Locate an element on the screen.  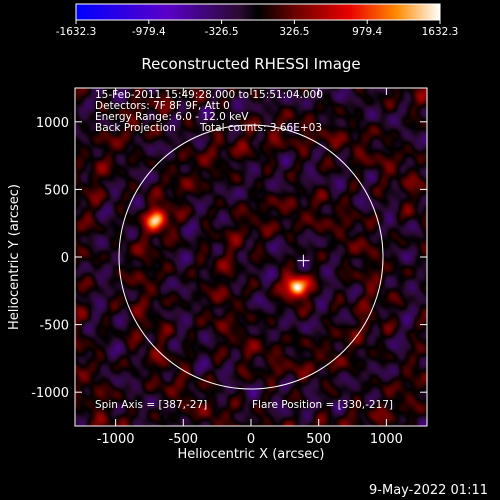
annotation-method: Back Projection is located at coordinates (135, 128).